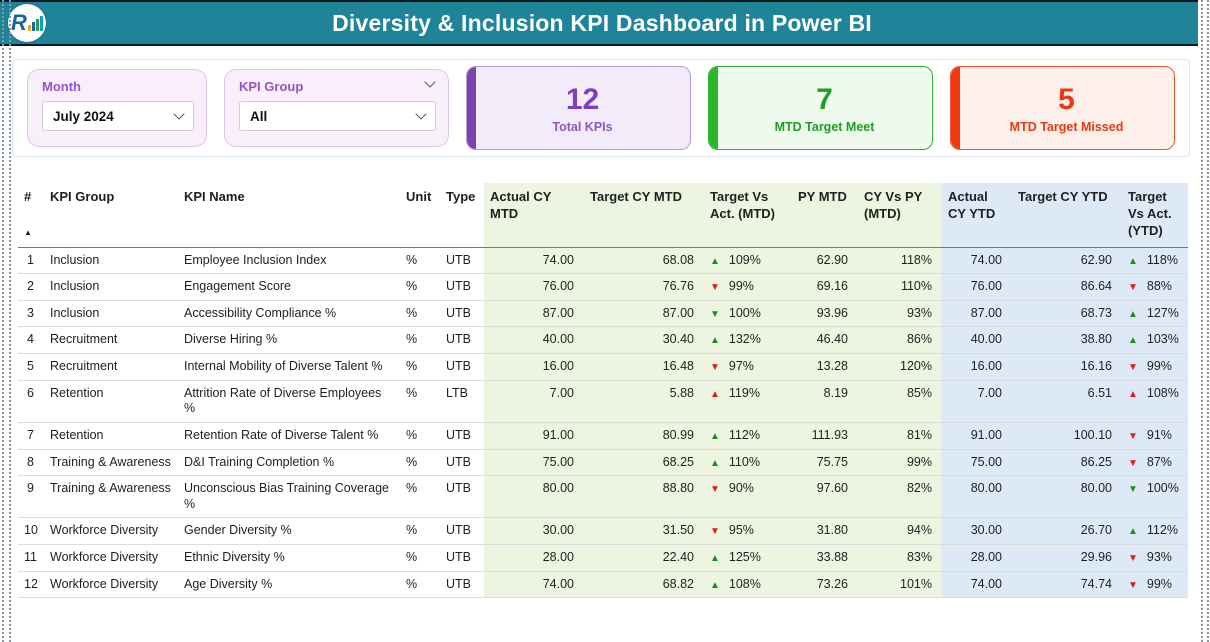 This screenshot has height=642, width=1210. What do you see at coordinates (534, 585) in the screenshot?
I see `cell-actual-cy-mtd: 74.00` at bounding box center [534, 585].